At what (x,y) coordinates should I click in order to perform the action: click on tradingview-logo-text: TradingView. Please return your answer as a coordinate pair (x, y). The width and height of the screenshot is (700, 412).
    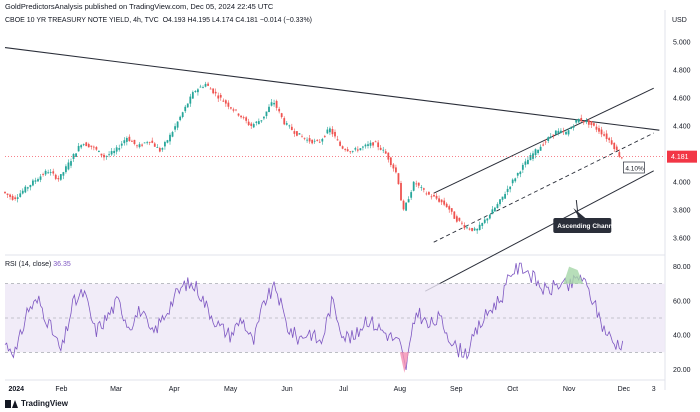
    Looking at the image, I should click on (44, 403).